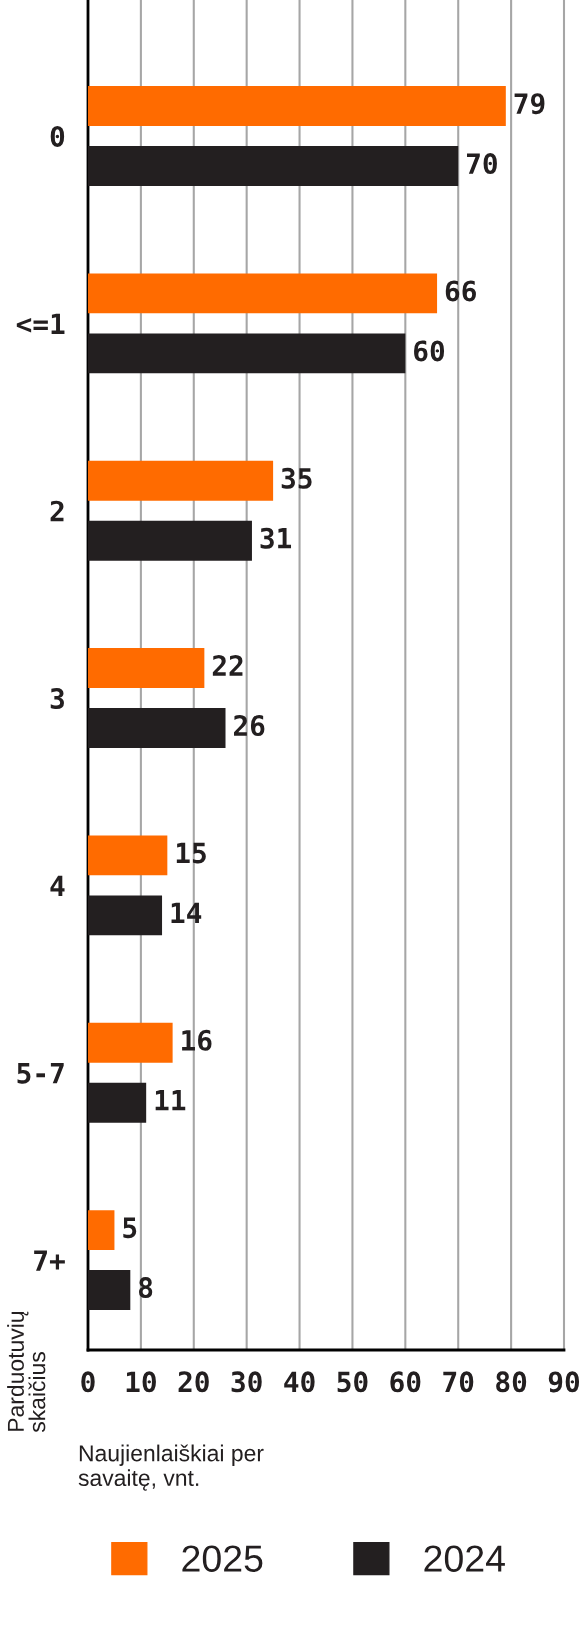 This screenshot has width=584, height=1636. What do you see at coordinates (40, 1073) in the screenshot?
I see `y-tick-label: 5-7` at bounding box center [40, 1073].